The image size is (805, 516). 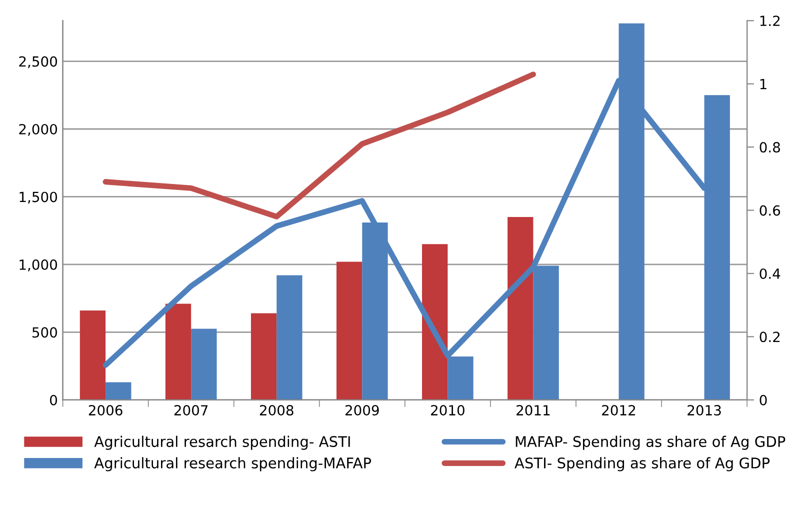 I want to click on y2-tick-label: 0, so click(x=763, y=400).